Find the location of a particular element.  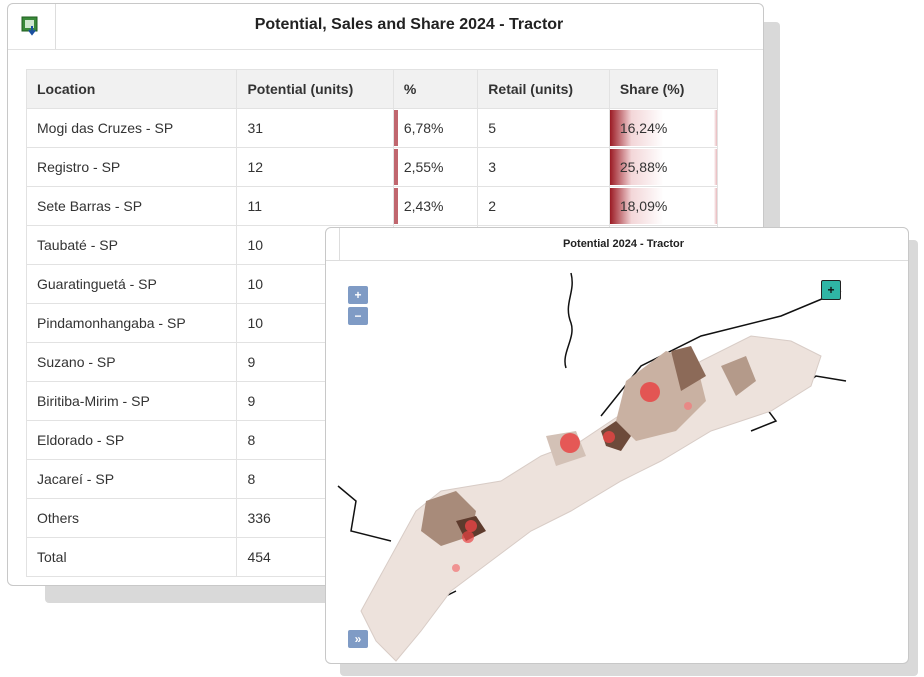

table-row: Sete Barras - SP 11 2,43% 2 18,09% is located at coordinates (372, 206).